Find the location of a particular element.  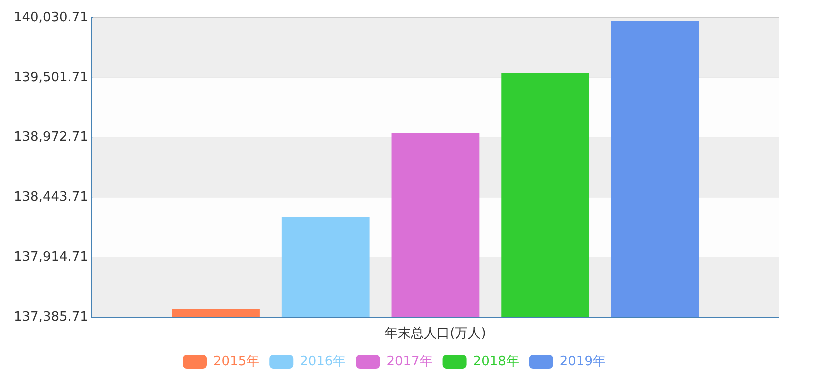

y-tick-label: 138,443.71 is located at coordinates (51, 198).